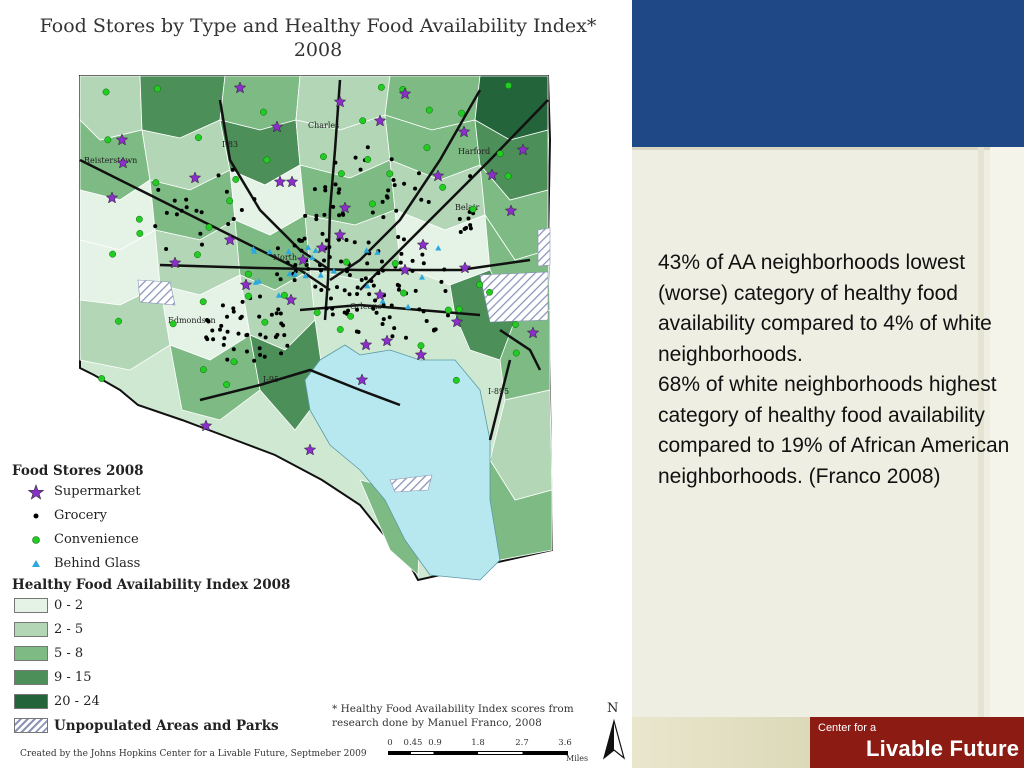  Describe the element at coordinates (614, 739) in the screenshot. I see `north-arrow-icon` at that location.